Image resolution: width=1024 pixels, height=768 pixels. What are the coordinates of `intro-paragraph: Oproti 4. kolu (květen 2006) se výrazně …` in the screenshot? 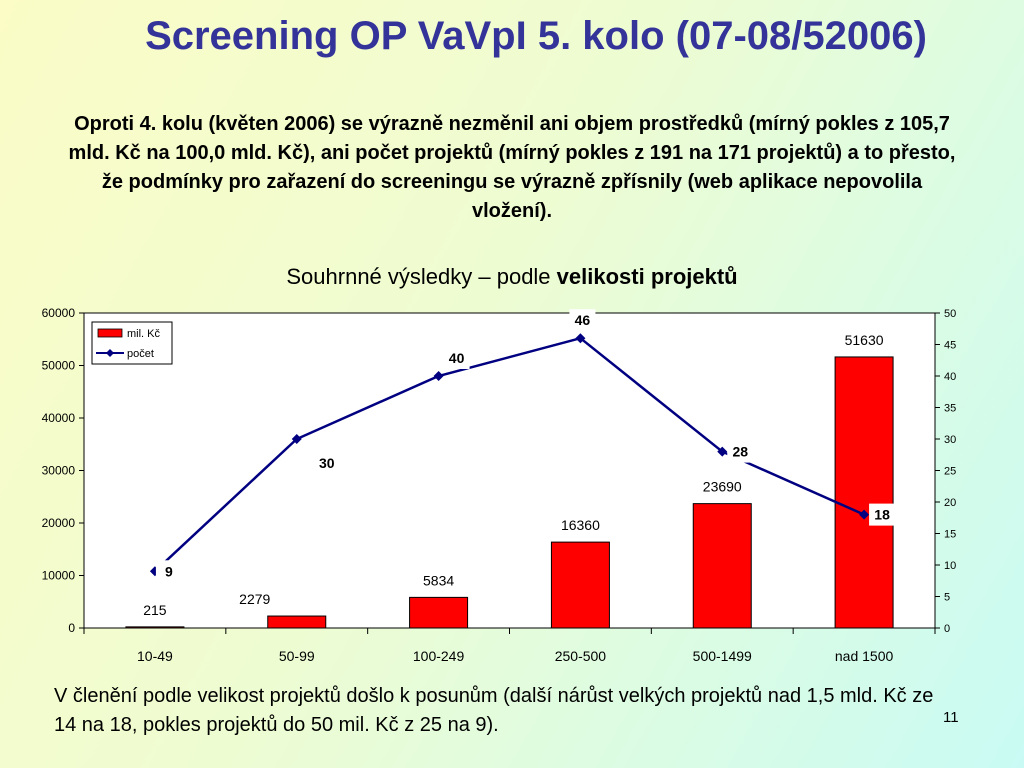 It's located at (512, 167).